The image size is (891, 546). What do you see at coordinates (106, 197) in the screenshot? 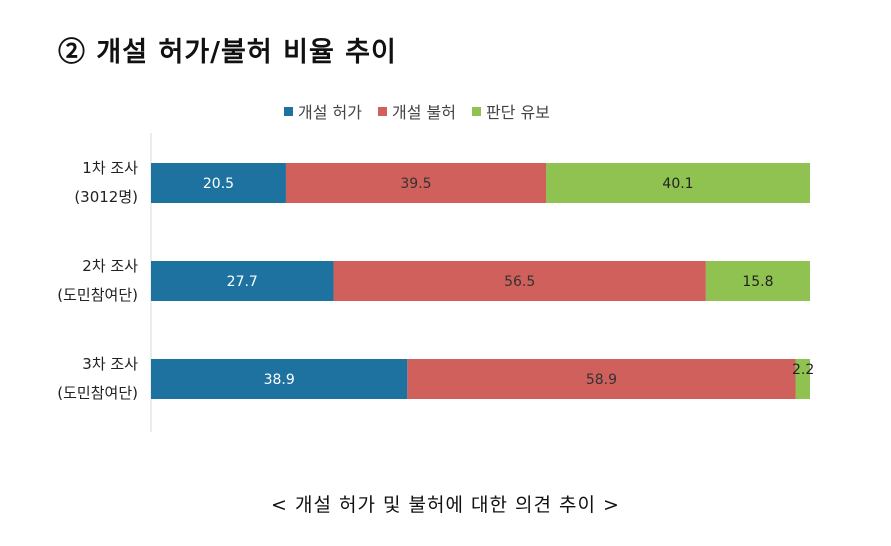
I see `category-label-1-line-2: (3012명)` at bounding box center [106, 197].